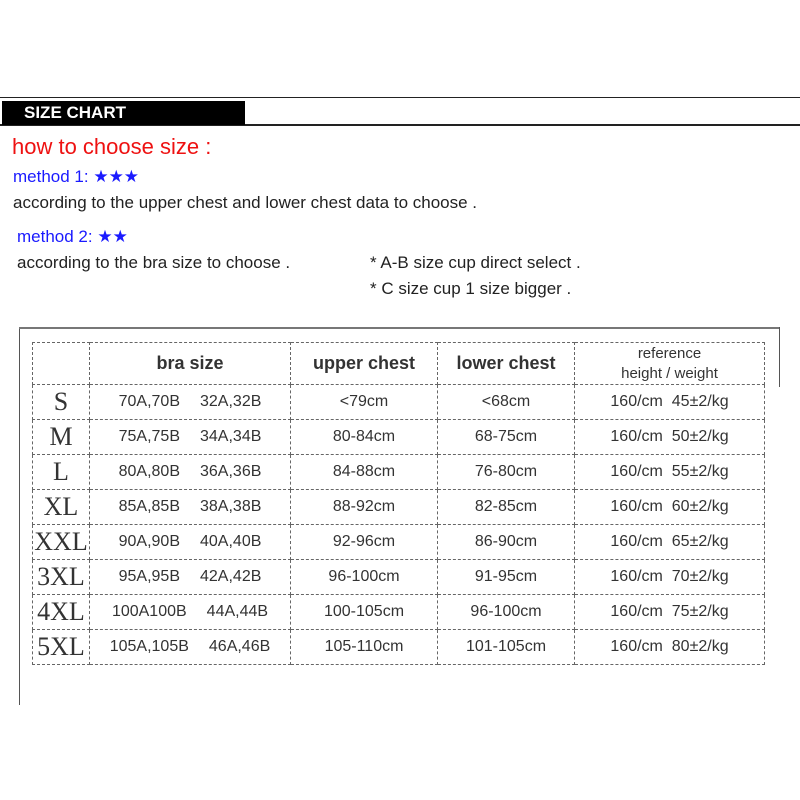 This screenshot has height=800, width=800. Describe the element at coordinates (231, 471) in the screenshot. I see `bra-size-us: 36A,36B` at that location.